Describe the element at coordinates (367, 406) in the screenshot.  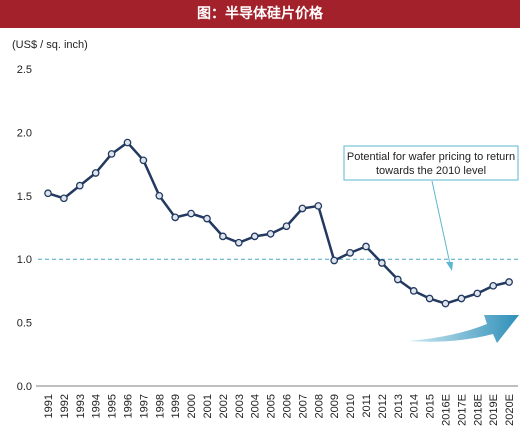
I see `x-tick-label: 2011` at that location.